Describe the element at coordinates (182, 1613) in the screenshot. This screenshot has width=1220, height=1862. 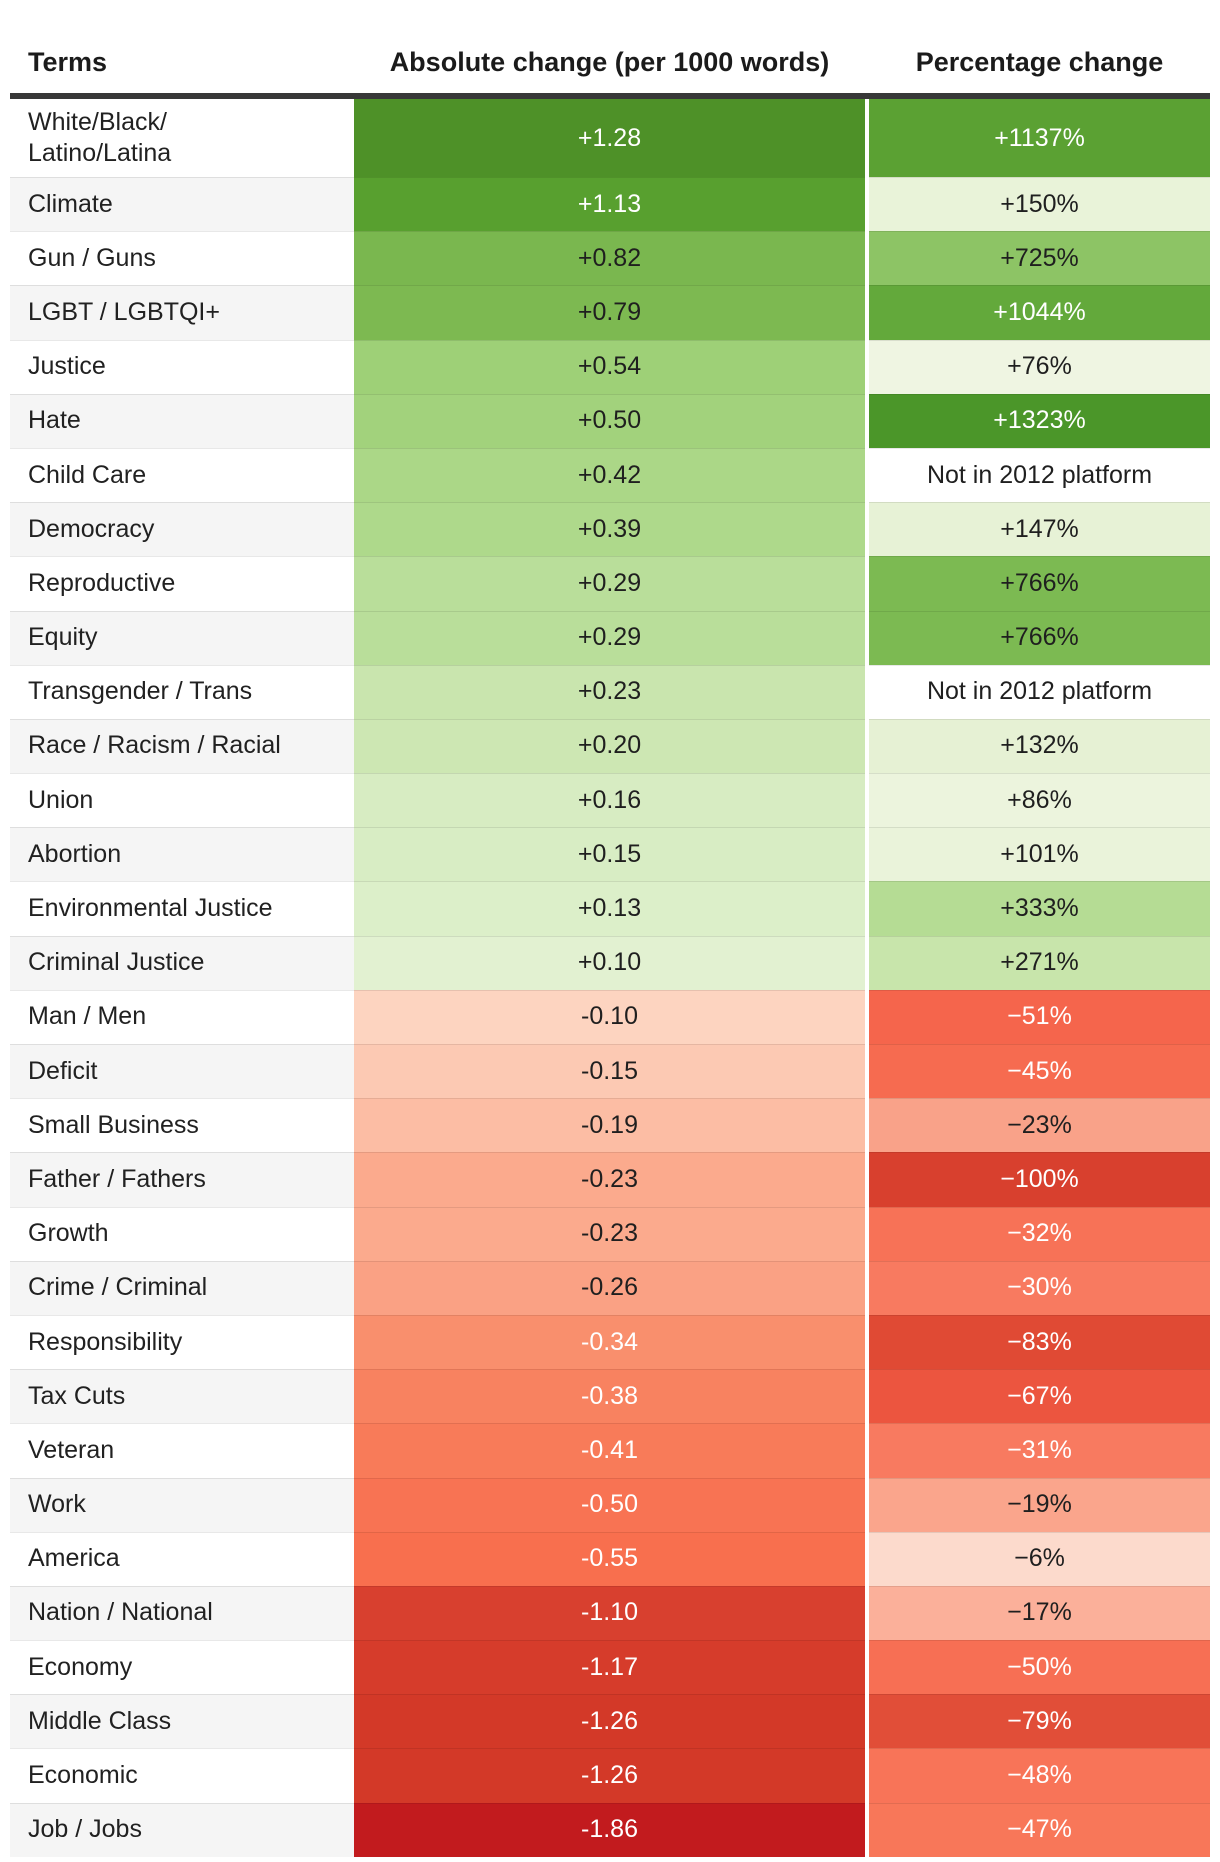
I see `term-cell: Nation / National` at that location.